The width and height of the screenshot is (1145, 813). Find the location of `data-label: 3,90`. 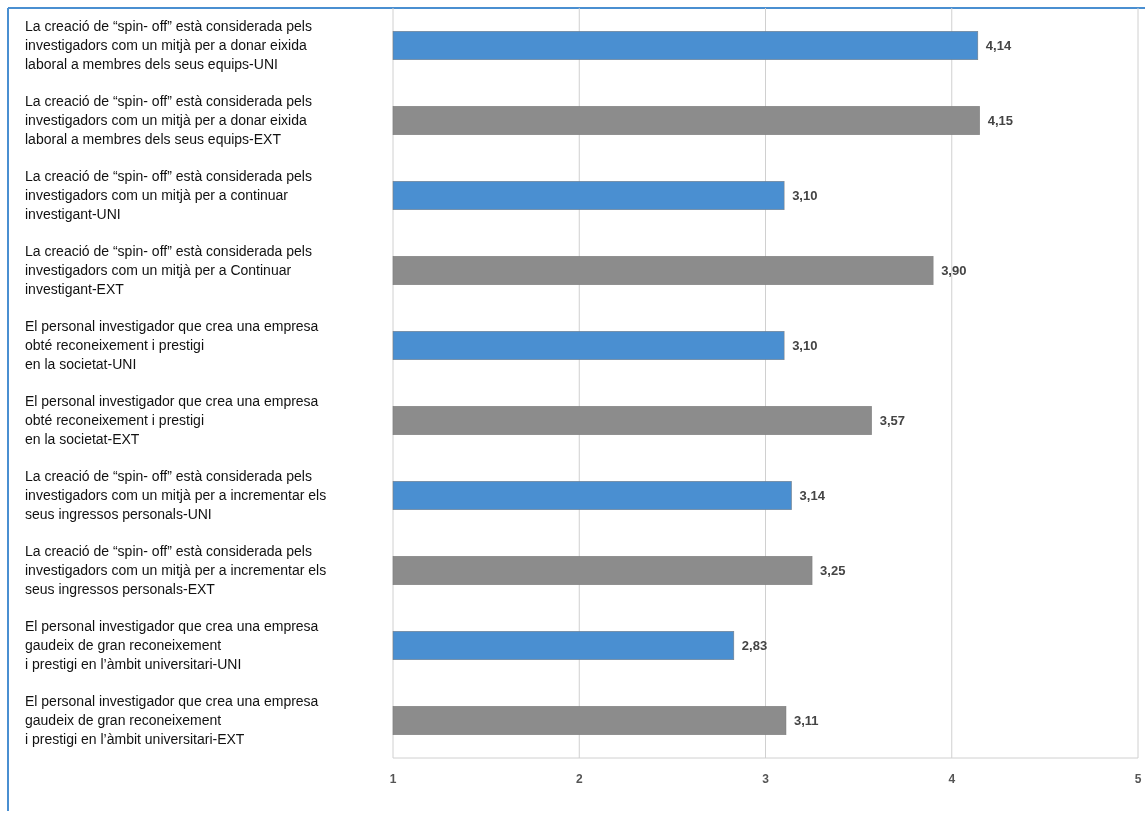

data-label: 3,90 is located at coordinates (954, 271).